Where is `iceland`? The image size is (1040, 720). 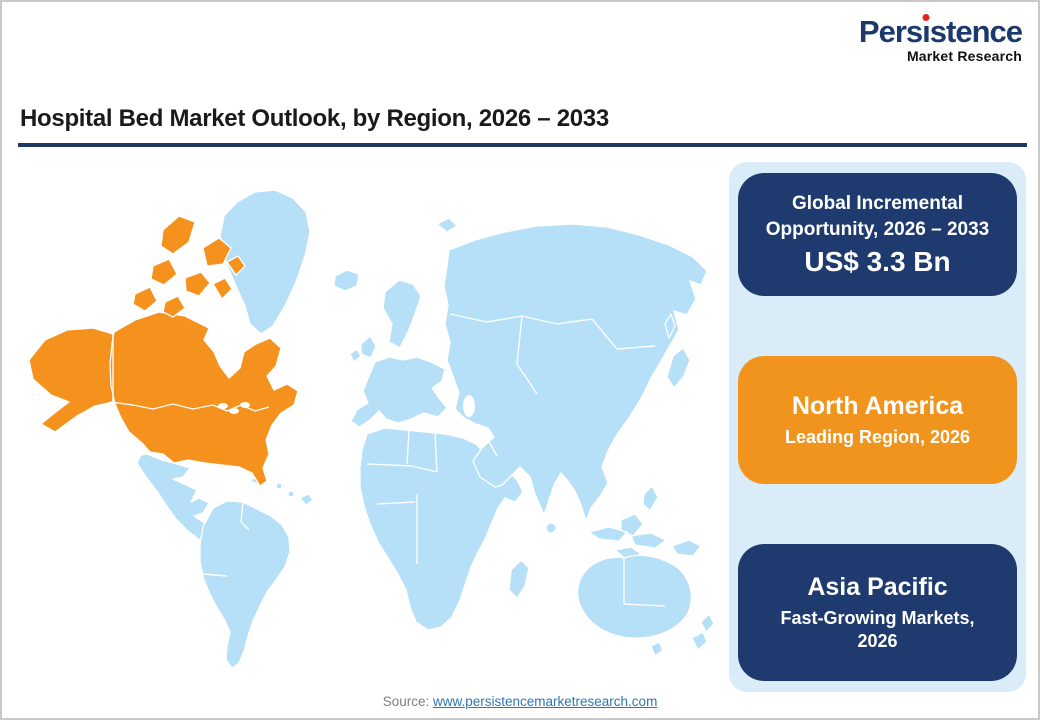 iceland is located at coordinates (346, 280).